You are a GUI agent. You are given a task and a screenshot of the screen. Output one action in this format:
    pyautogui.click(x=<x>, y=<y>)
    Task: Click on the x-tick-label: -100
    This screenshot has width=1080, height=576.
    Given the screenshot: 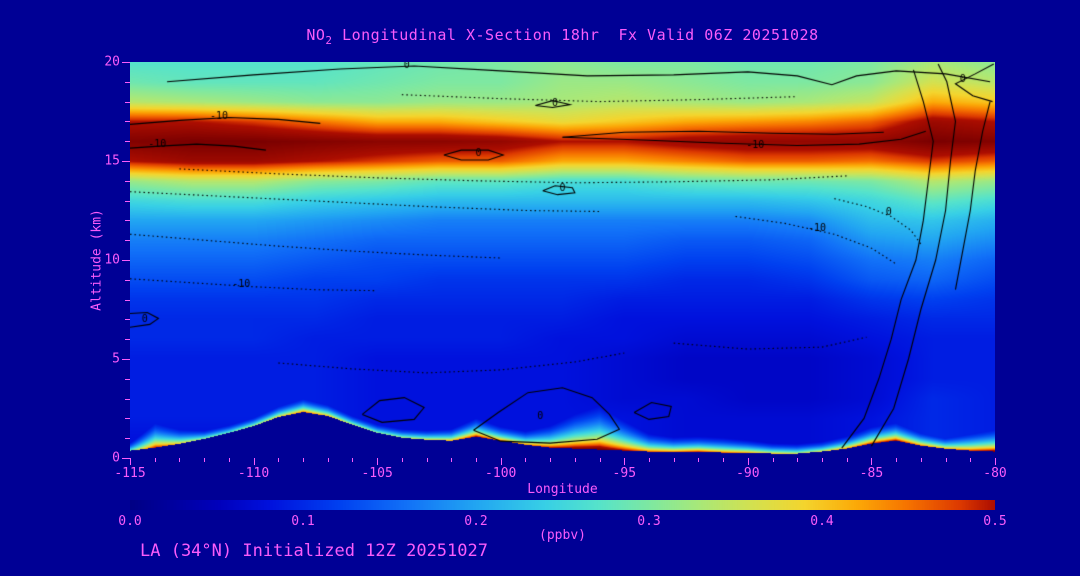 What is the action you would take?
    pyautogui.click(x=501, y=473)
    